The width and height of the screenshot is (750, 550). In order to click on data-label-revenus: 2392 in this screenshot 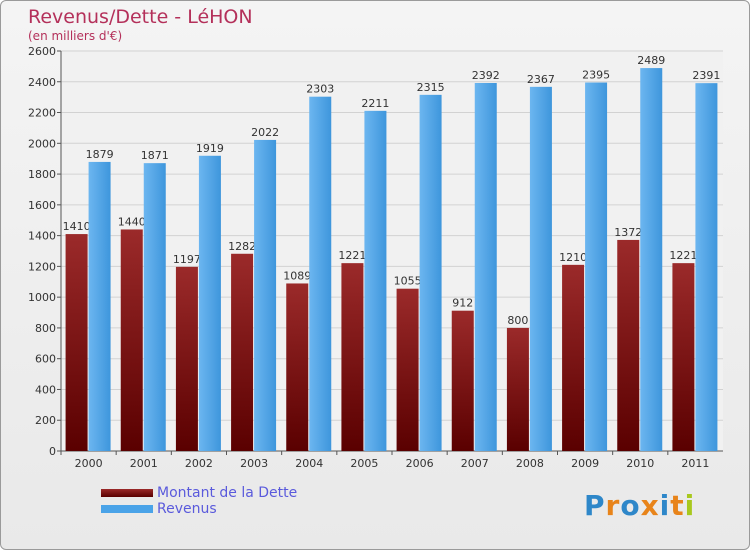, I will do `click(486, 75)`.